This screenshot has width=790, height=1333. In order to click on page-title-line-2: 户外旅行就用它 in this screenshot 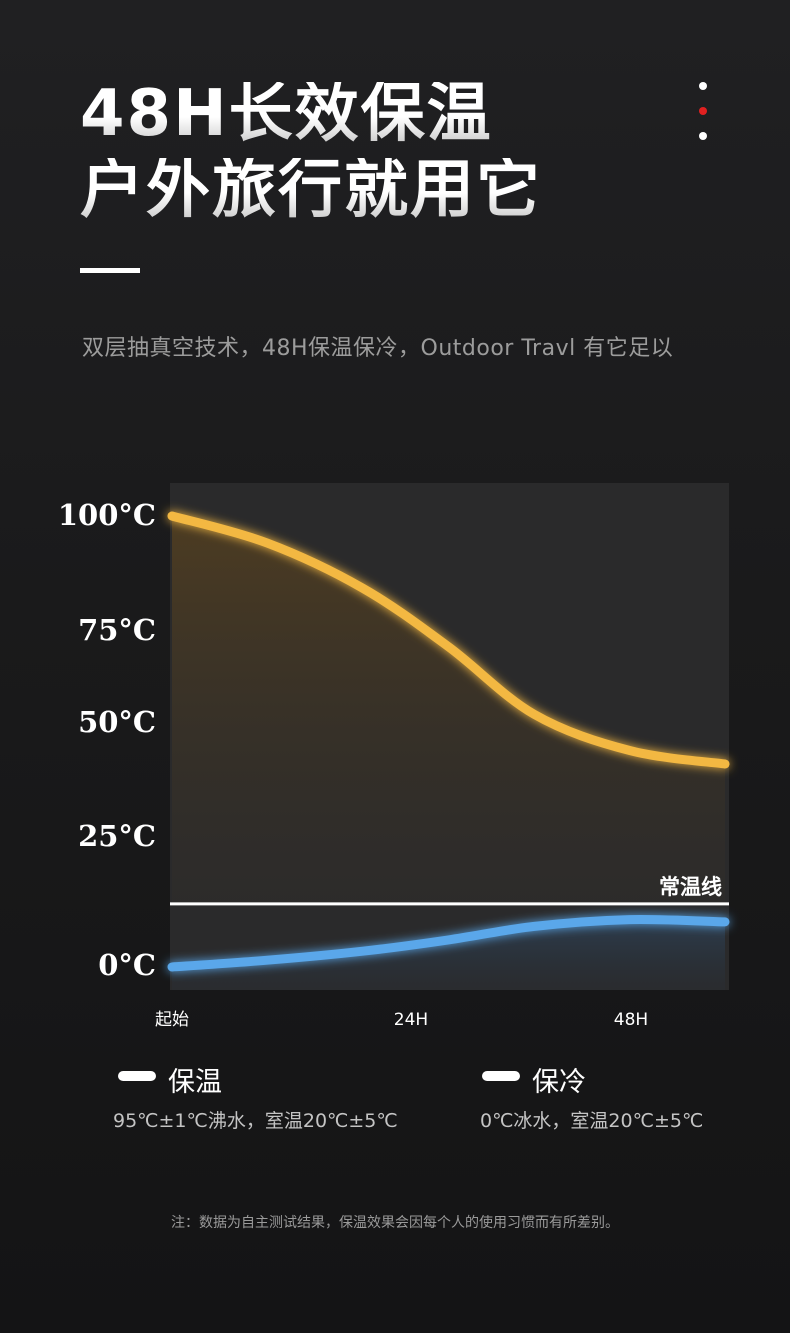, I will do `click(311, 190)`.